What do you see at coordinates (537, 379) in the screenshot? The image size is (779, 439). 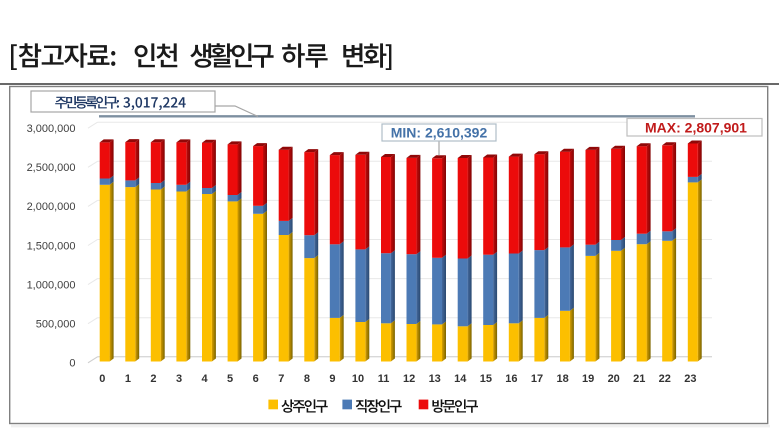 I see `svg-text: 17` at bounding box center [537, 379].